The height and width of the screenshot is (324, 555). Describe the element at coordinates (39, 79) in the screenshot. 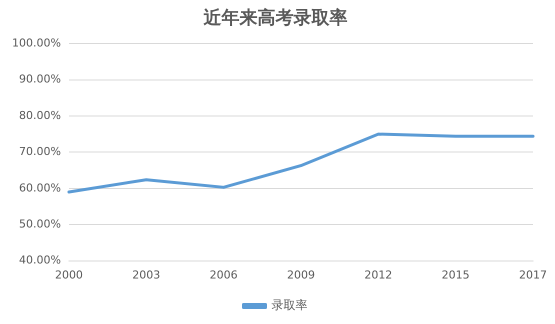

I see `y-tick-label: 90.00%` at that location.